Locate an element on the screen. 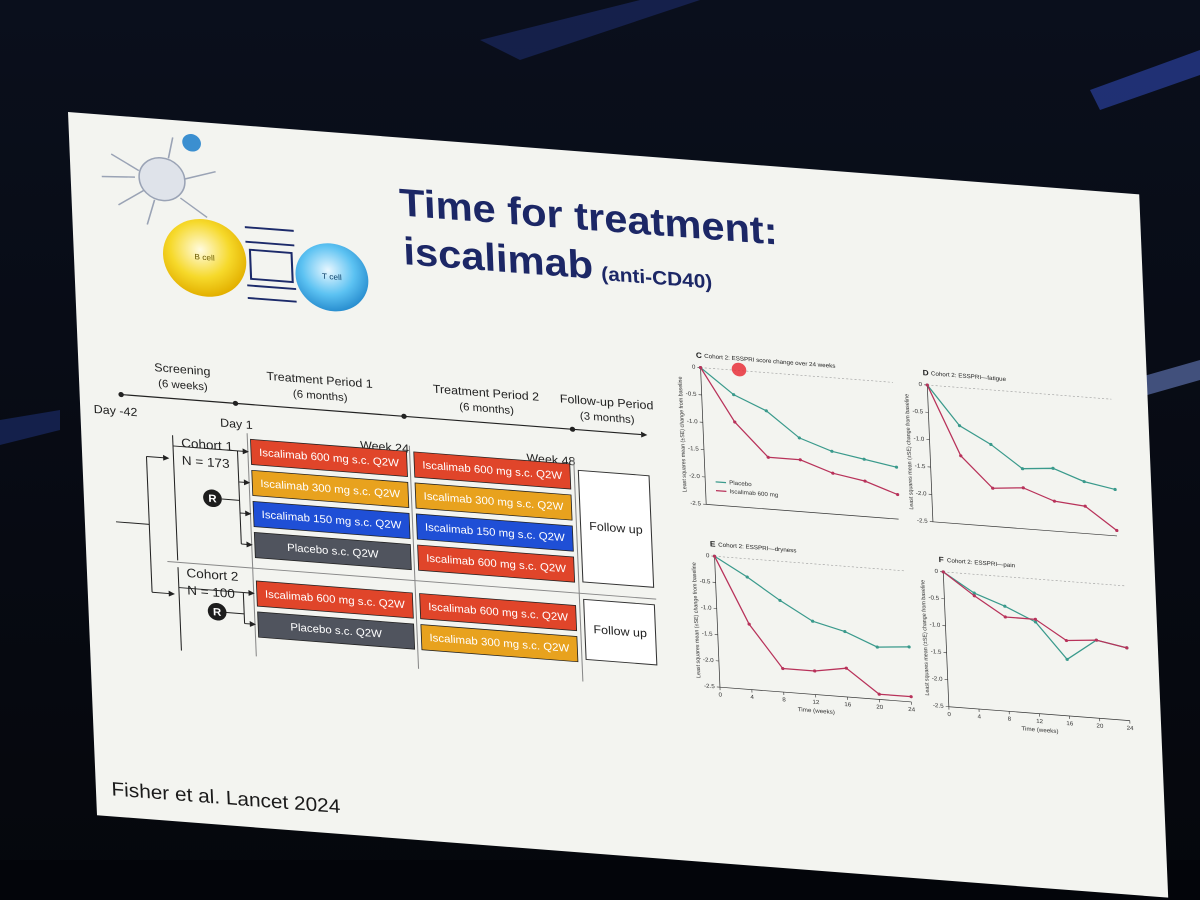  x-tick-label: 16 is located at coordinates (848, 705).